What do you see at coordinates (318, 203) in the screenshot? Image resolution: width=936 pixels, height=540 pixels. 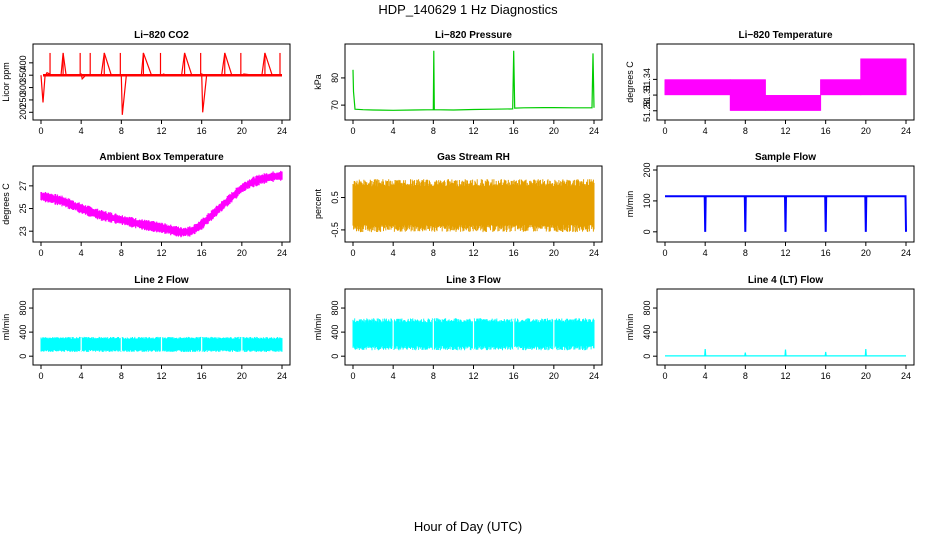 I see `y-axis-label: percent` at bounding box center [318, 203].